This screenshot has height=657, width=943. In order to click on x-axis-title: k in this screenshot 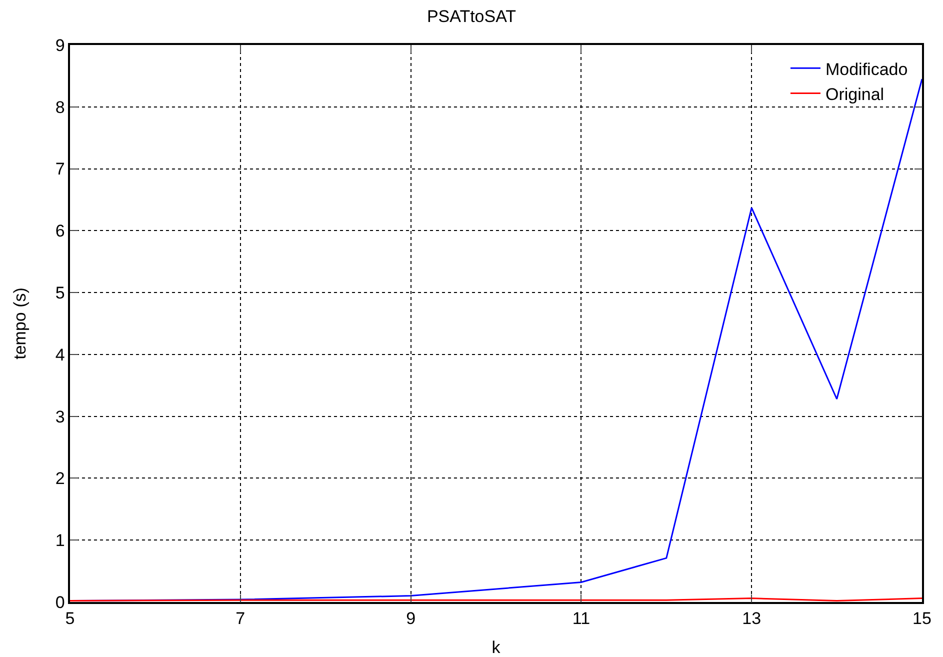, I will do `click(496, 647)`.